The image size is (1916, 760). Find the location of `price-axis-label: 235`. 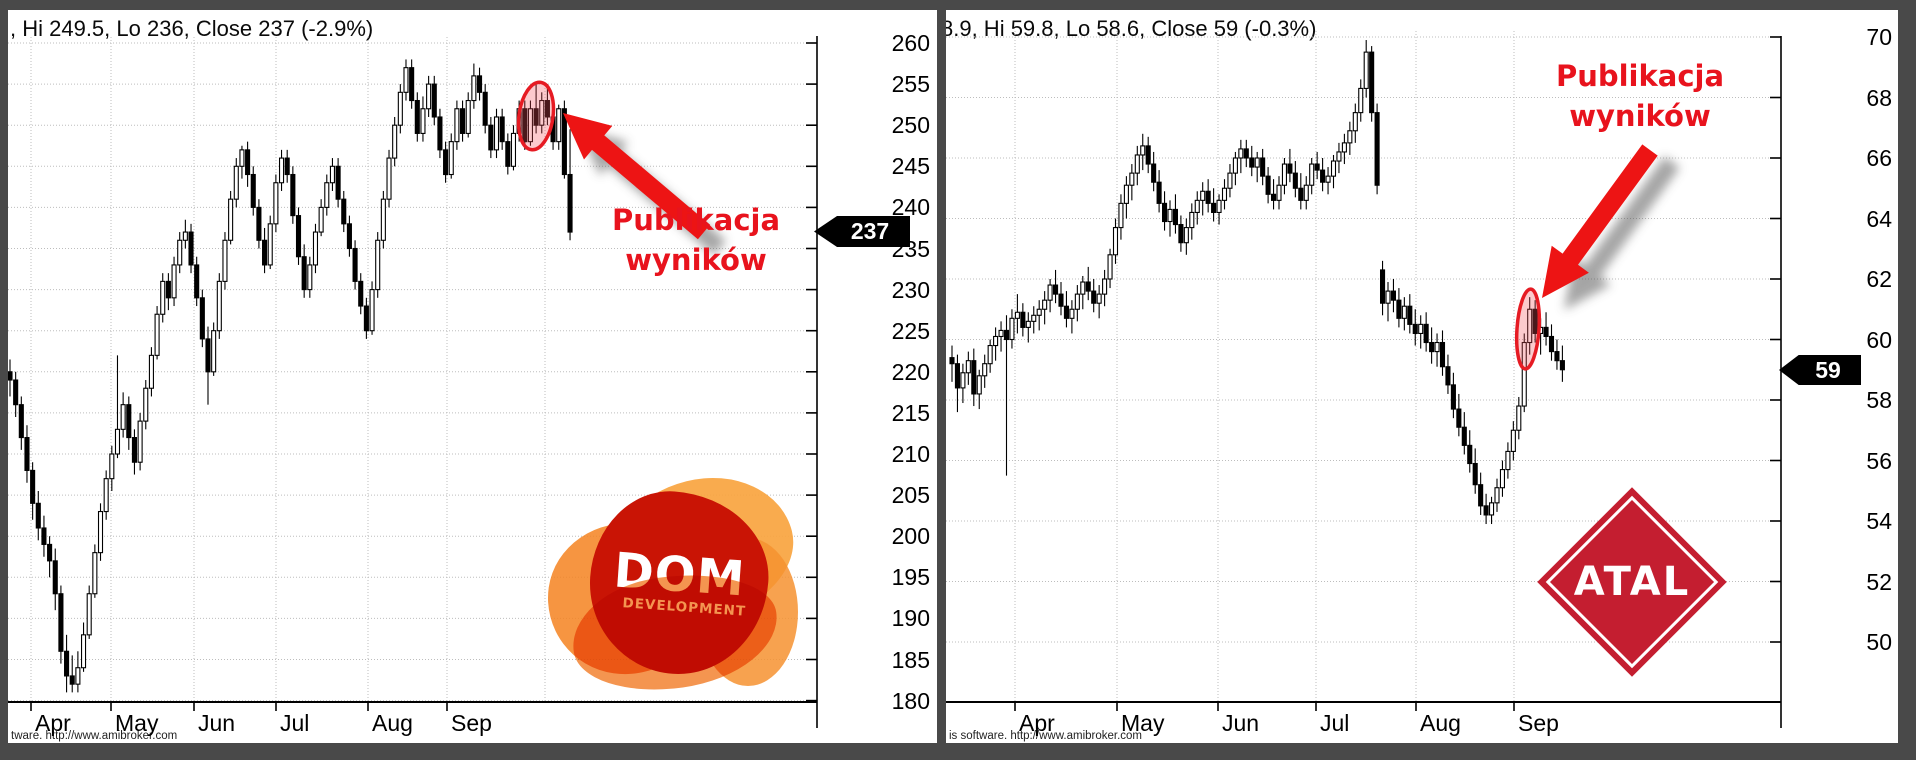

price-axis-label: 235 is located at coordinates (910, 248).